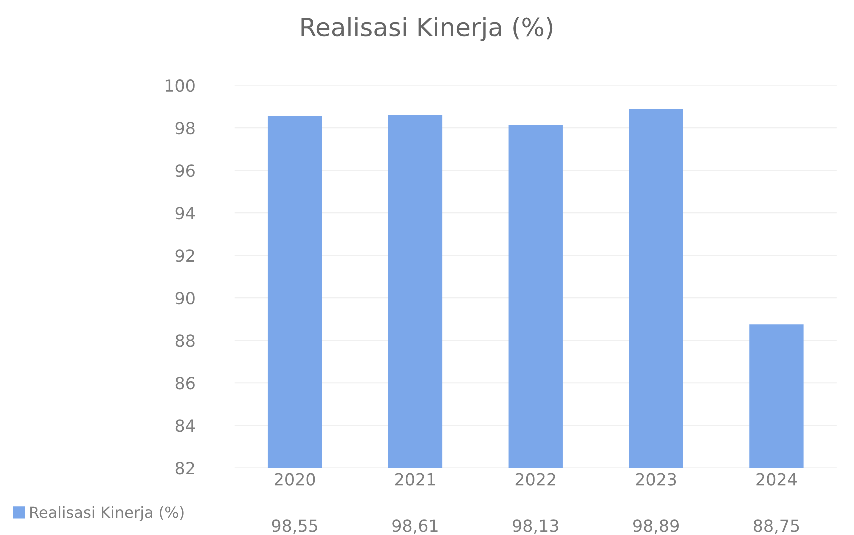 The image size is (854, 535). I want to click on x-tick-label: 2023, so click(656, 479).